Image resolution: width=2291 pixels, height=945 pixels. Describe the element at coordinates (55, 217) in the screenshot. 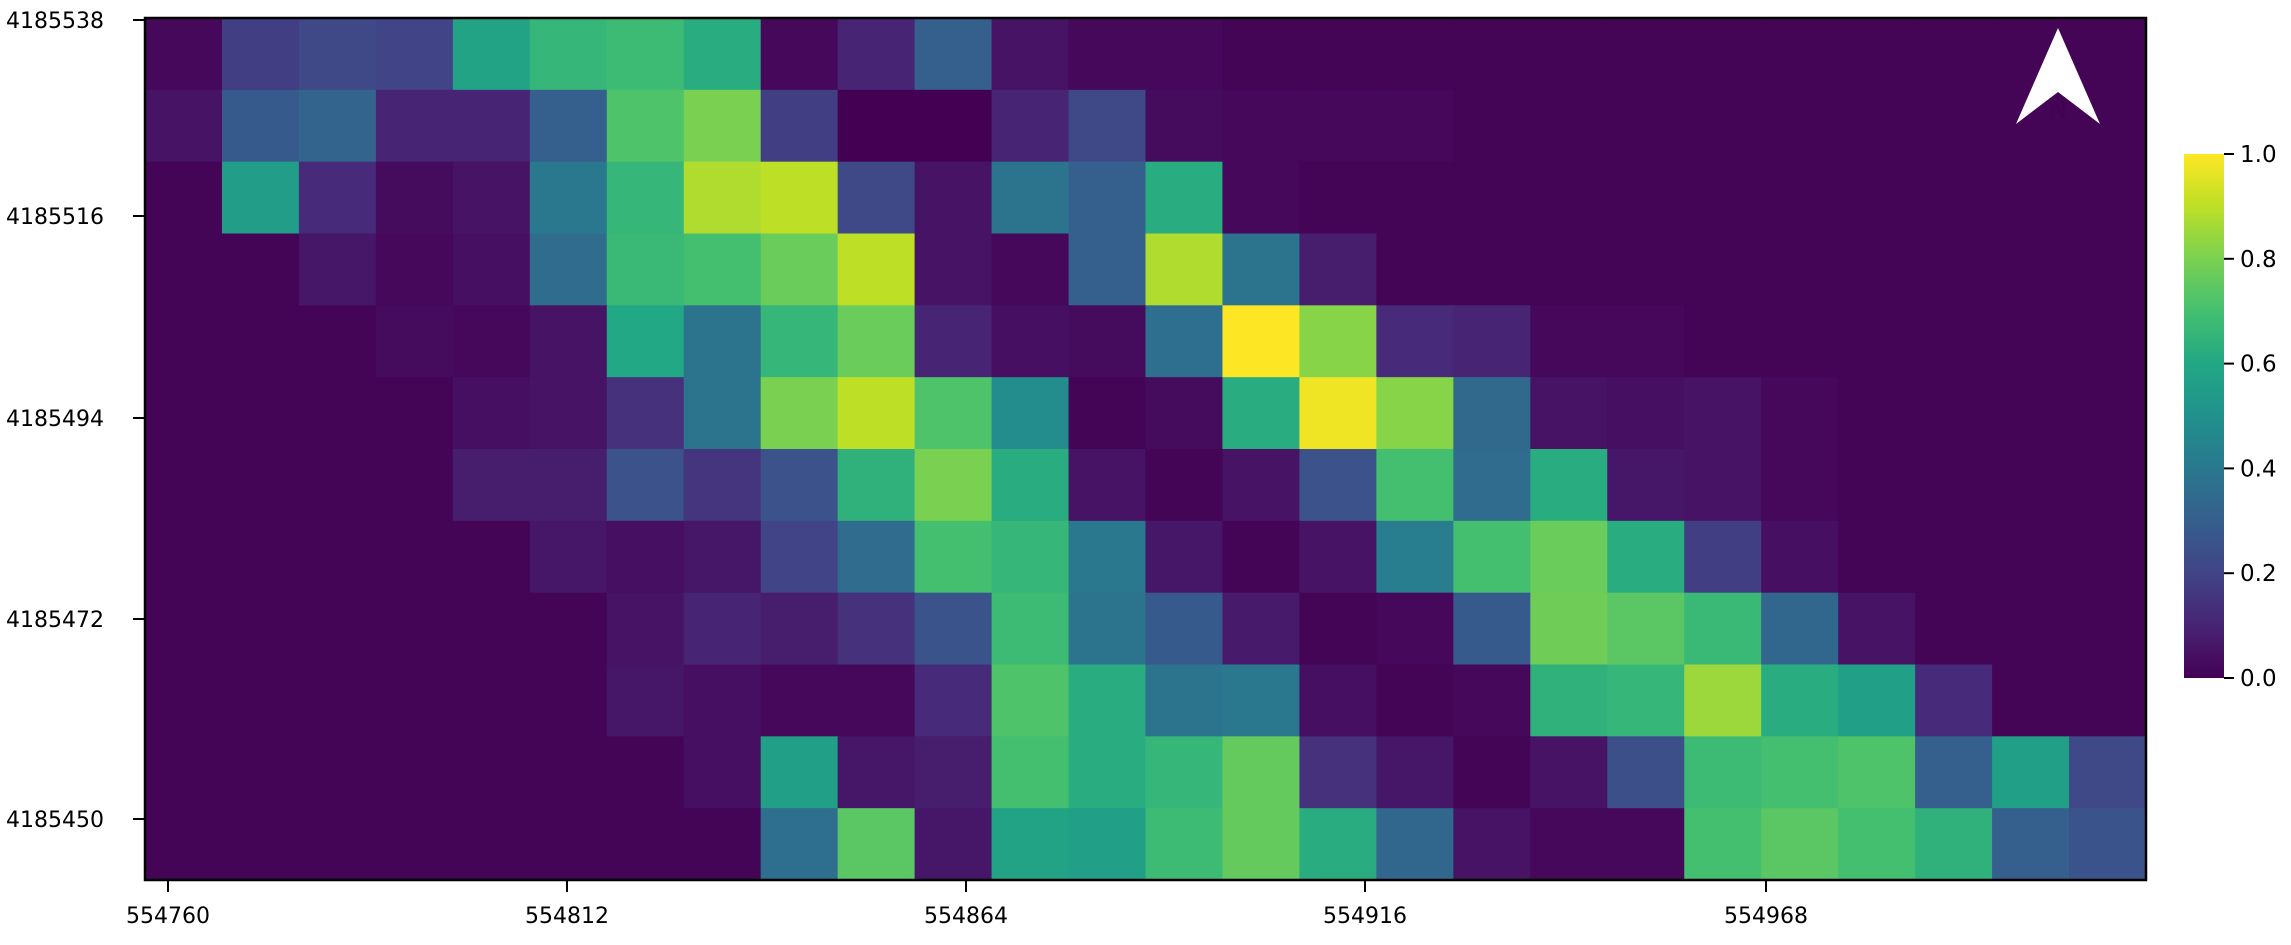

I see `y-tick-label: 4185516` at that location.